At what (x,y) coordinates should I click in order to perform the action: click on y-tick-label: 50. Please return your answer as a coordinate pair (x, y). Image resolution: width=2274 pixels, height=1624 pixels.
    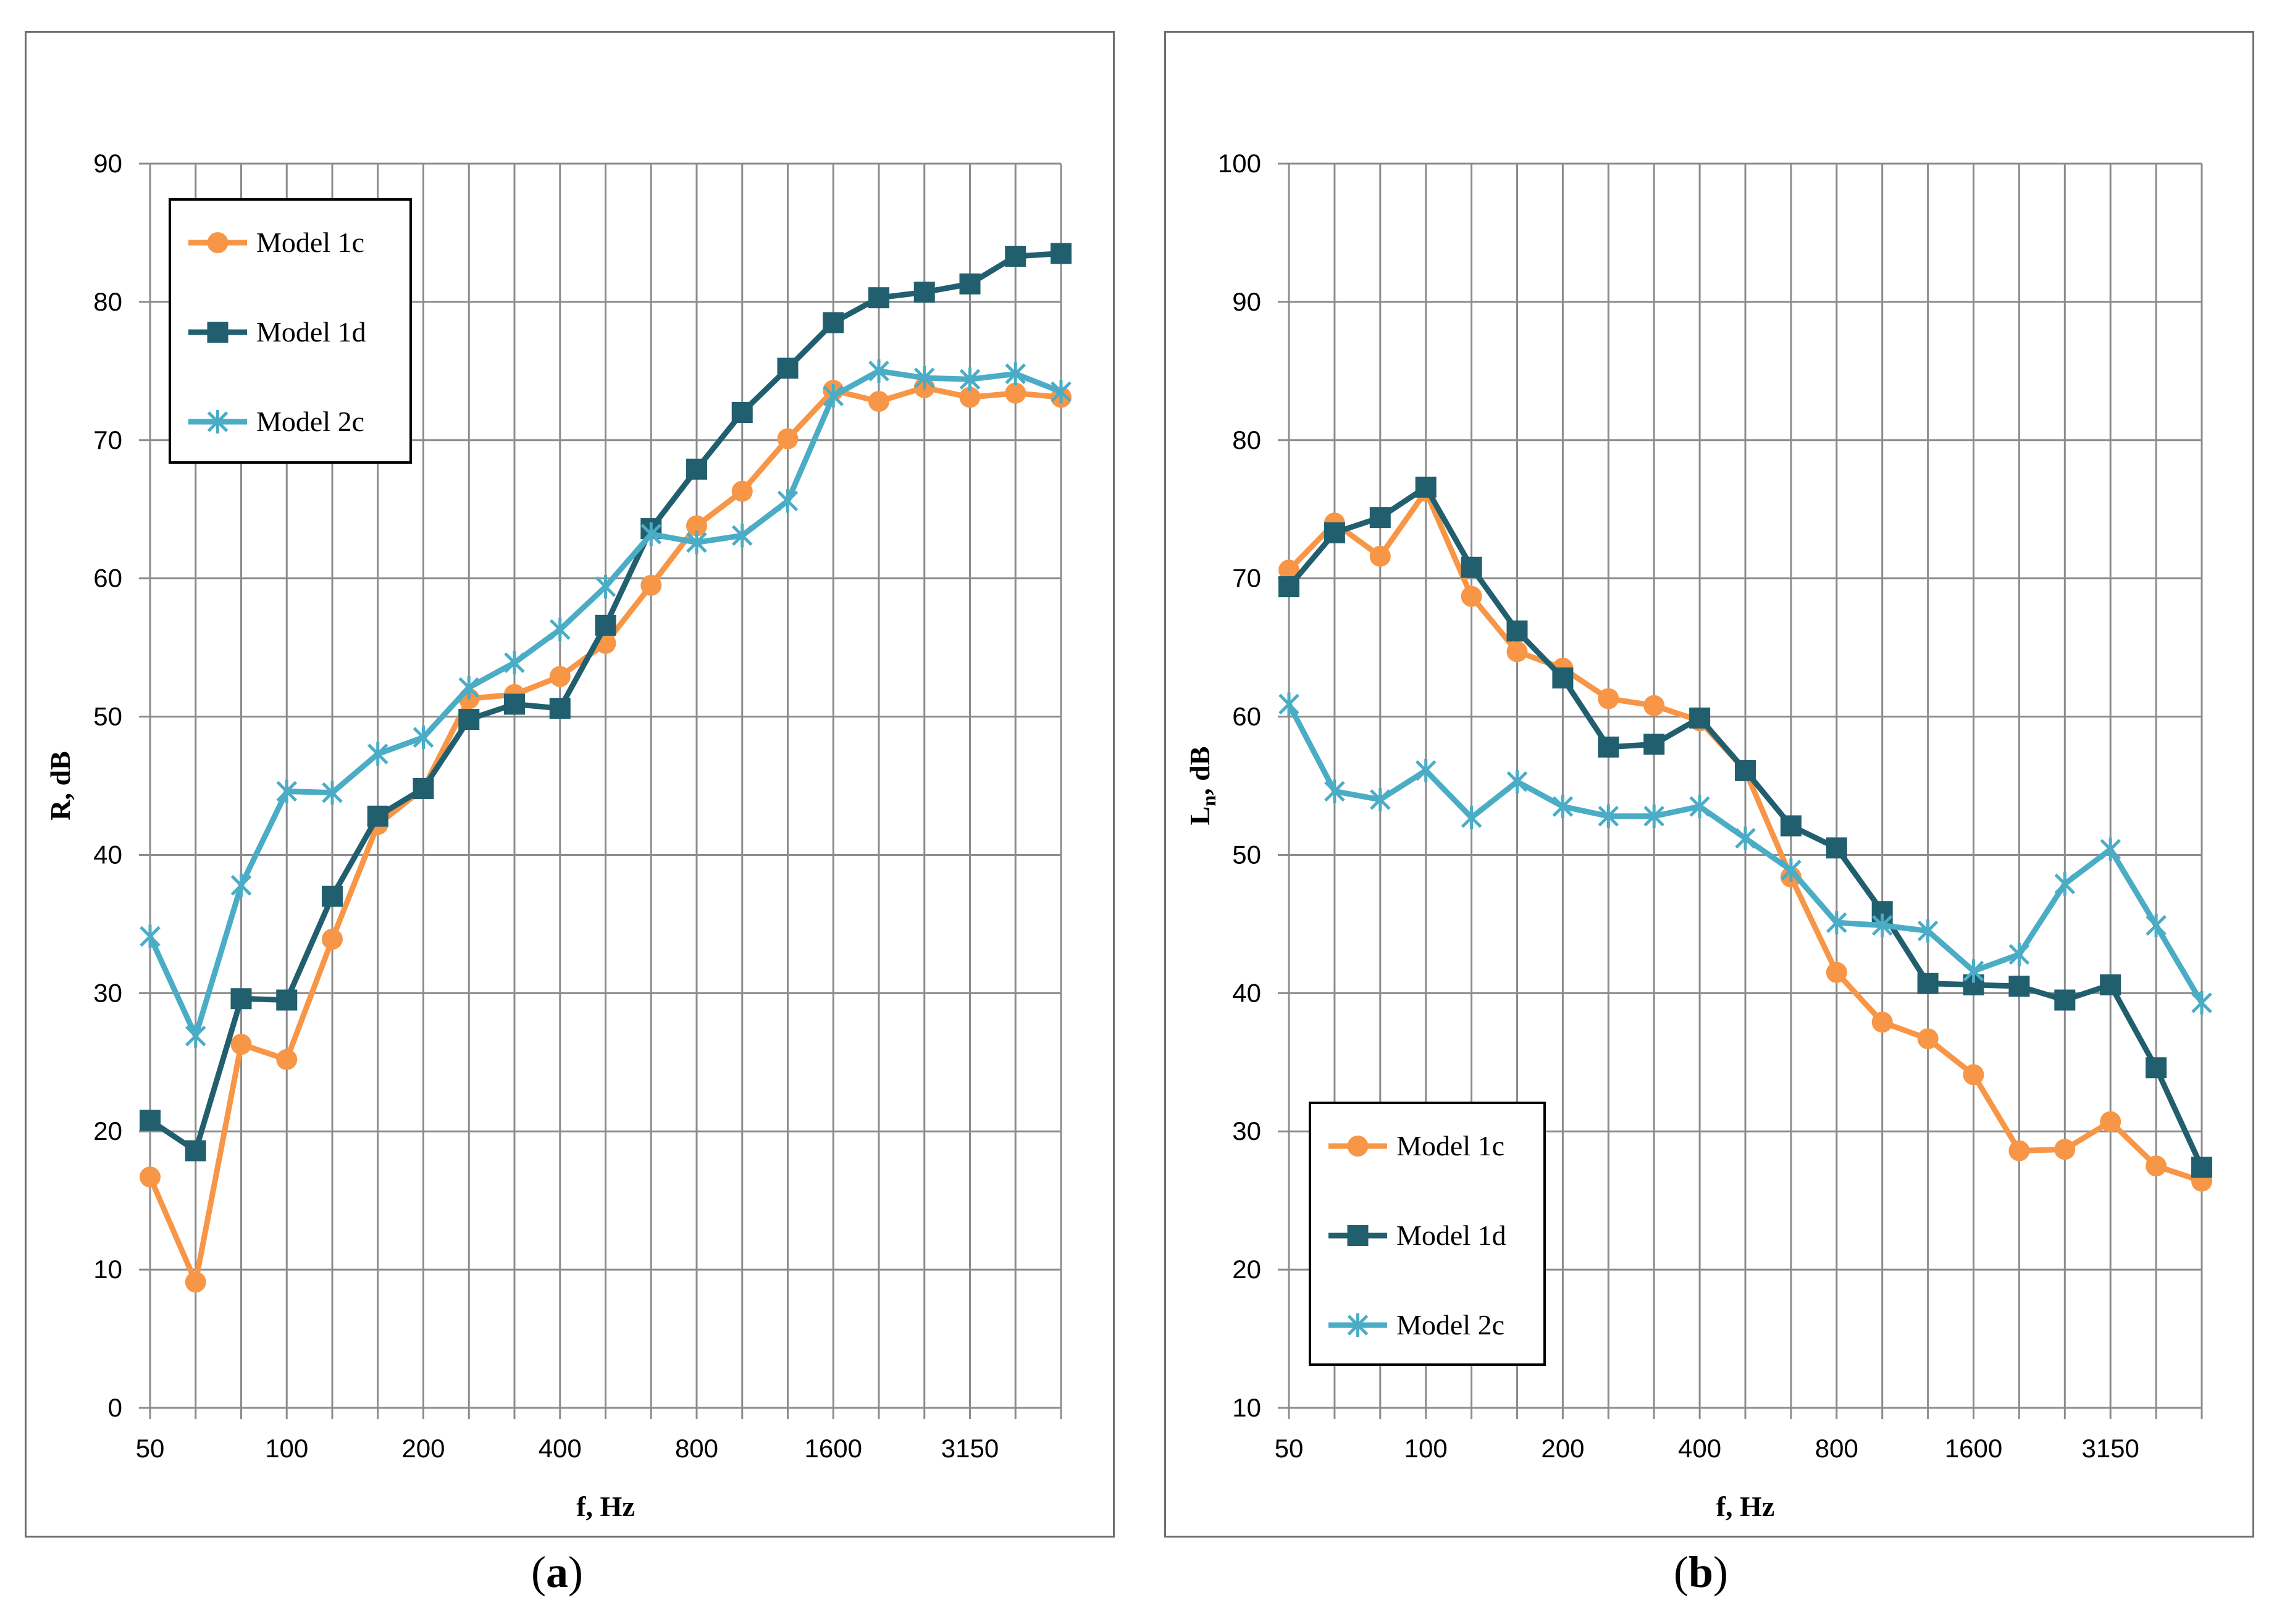
    Looking at the image, I should click on (108, 717).